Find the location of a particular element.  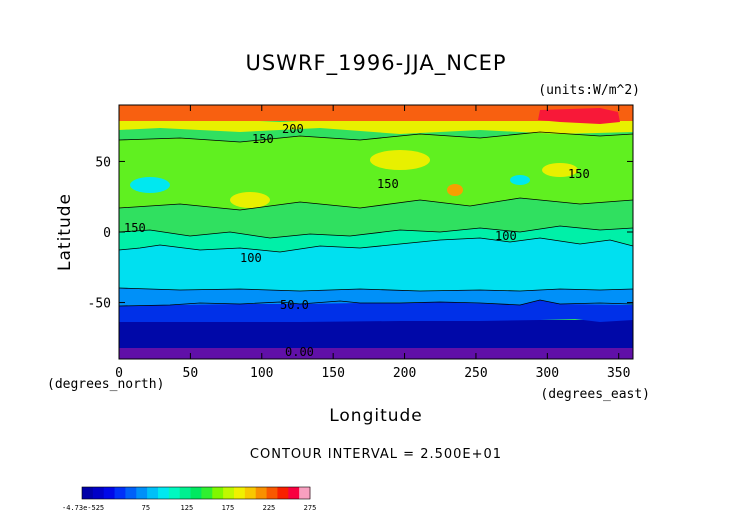

band-south-subpolar is located at coordinates (376, 311).